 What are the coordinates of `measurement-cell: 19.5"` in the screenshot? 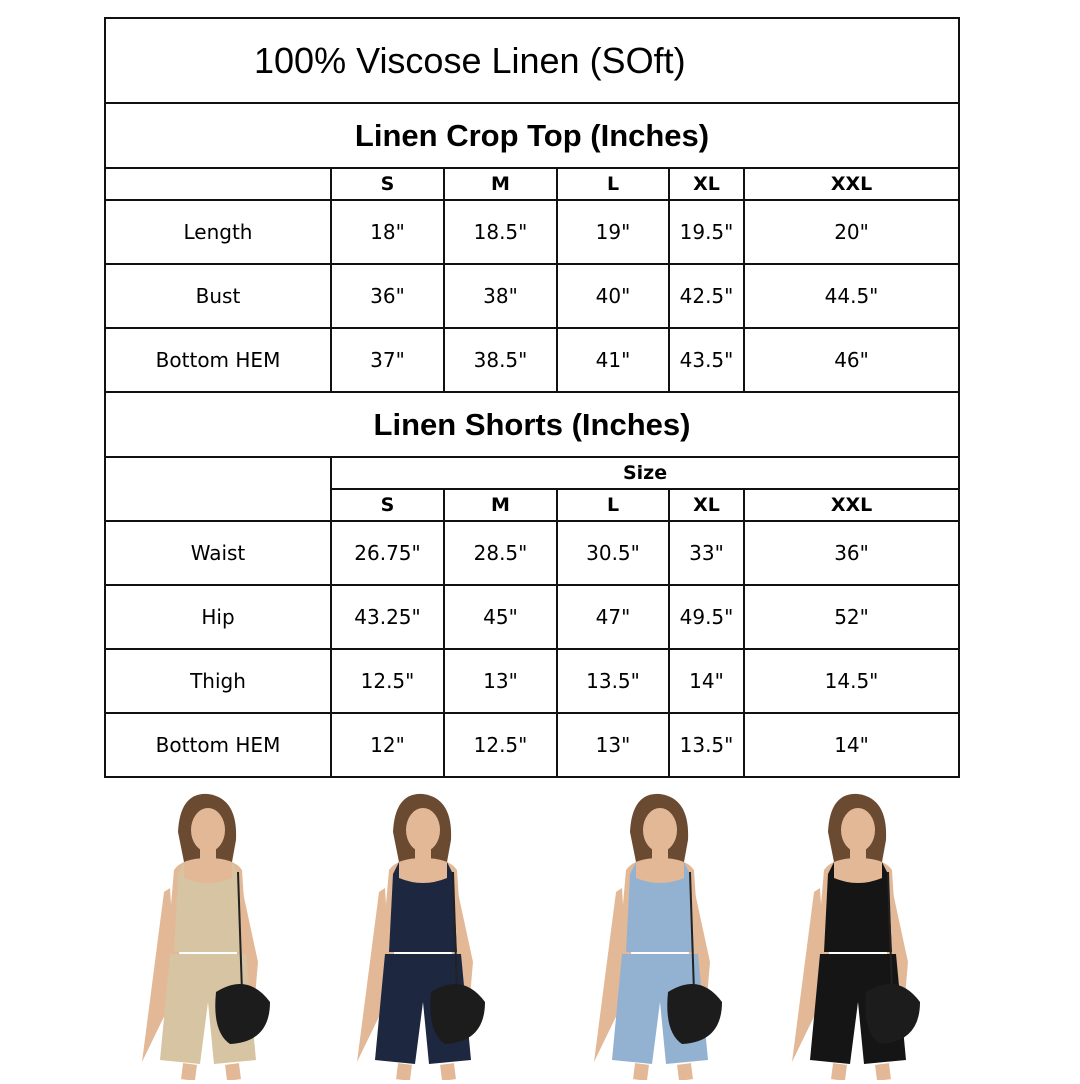 It's located at (706, 232).